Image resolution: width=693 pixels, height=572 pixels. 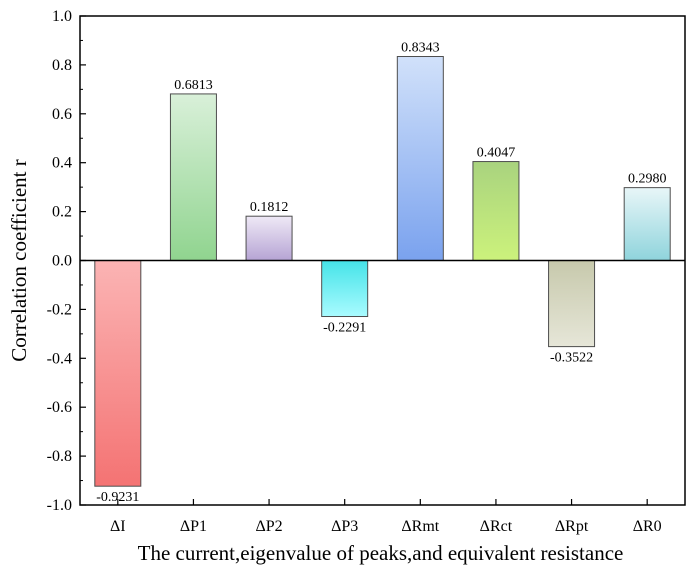 I want to click on x-tick-label: ΔI, so click(x=118, y=526).